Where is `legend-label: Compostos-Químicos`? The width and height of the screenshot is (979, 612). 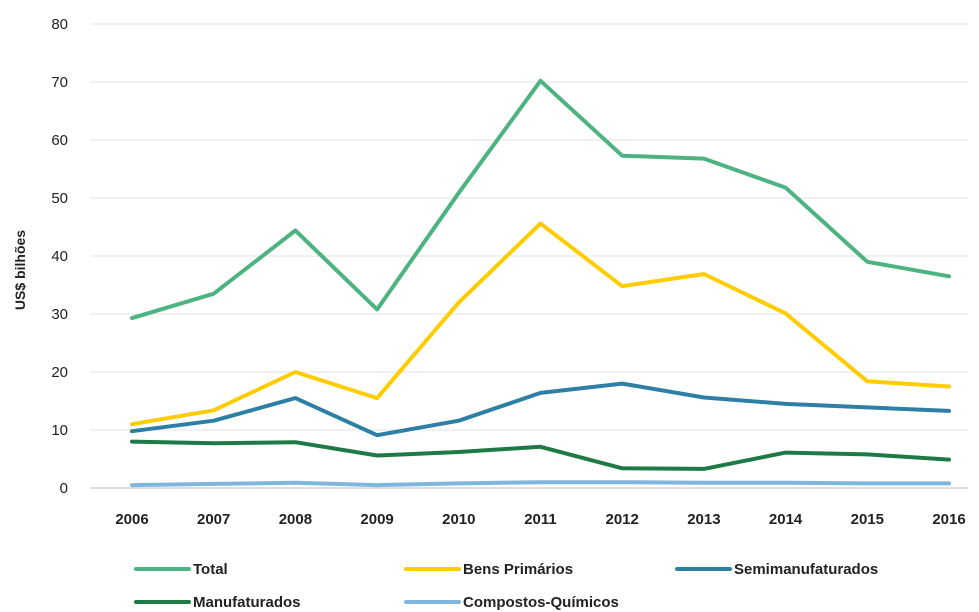 legend-label: Compostos-Químicos is located at coordinates (541, 602).